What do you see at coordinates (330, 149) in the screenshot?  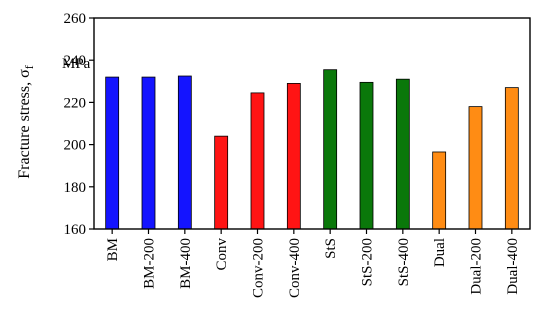 I see `bar-sts` at bounding box center [330, 149].